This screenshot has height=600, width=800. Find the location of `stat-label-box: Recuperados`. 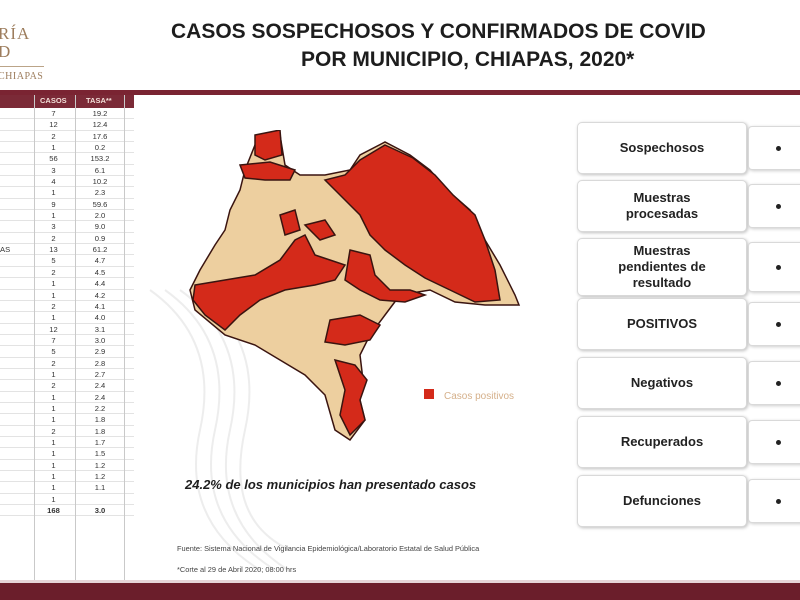

stat-label-box: Recuperados is located at coordinates (662, 442).